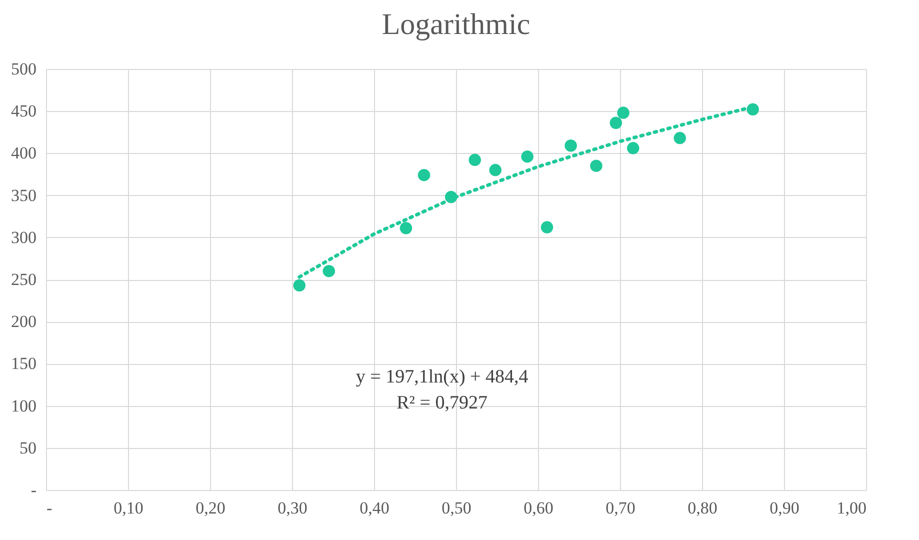  What do you see at coordinates (23, 237) in the screenshot?
I see `y-tick-label: 300` at bounding box center [23, 237].